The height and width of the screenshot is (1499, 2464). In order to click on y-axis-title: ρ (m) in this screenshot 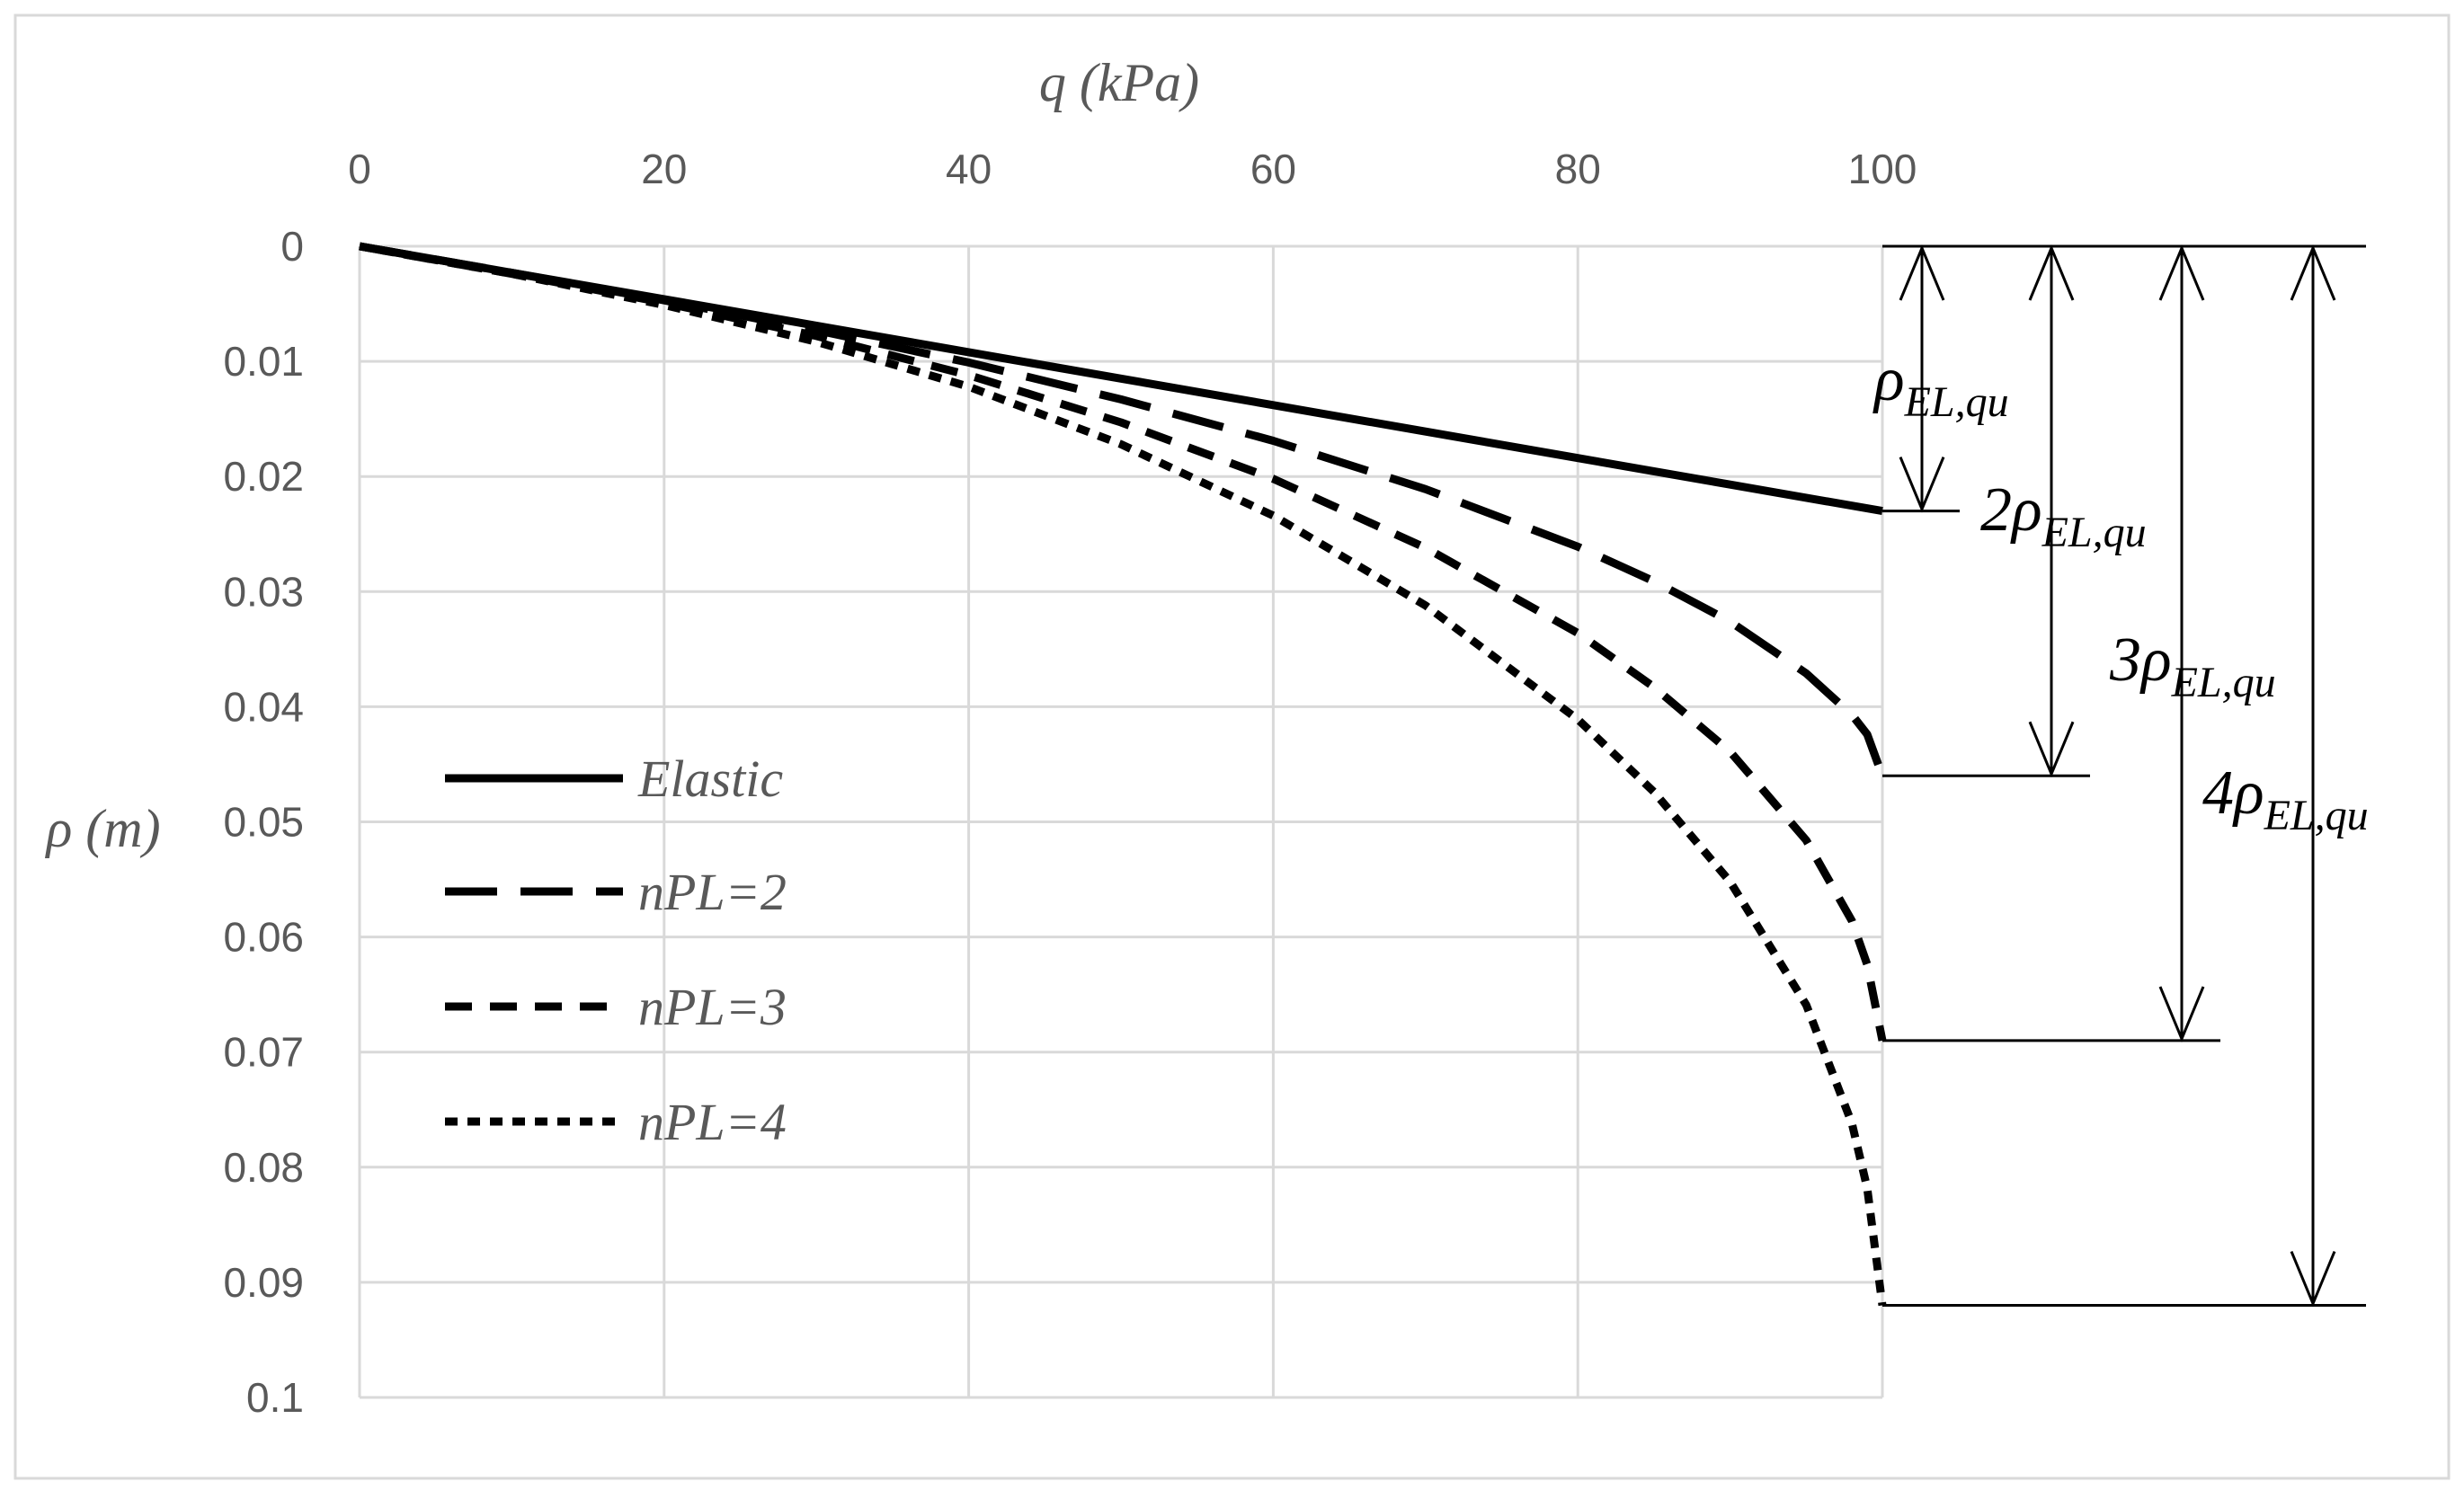, I will do `click(102, 828)`.